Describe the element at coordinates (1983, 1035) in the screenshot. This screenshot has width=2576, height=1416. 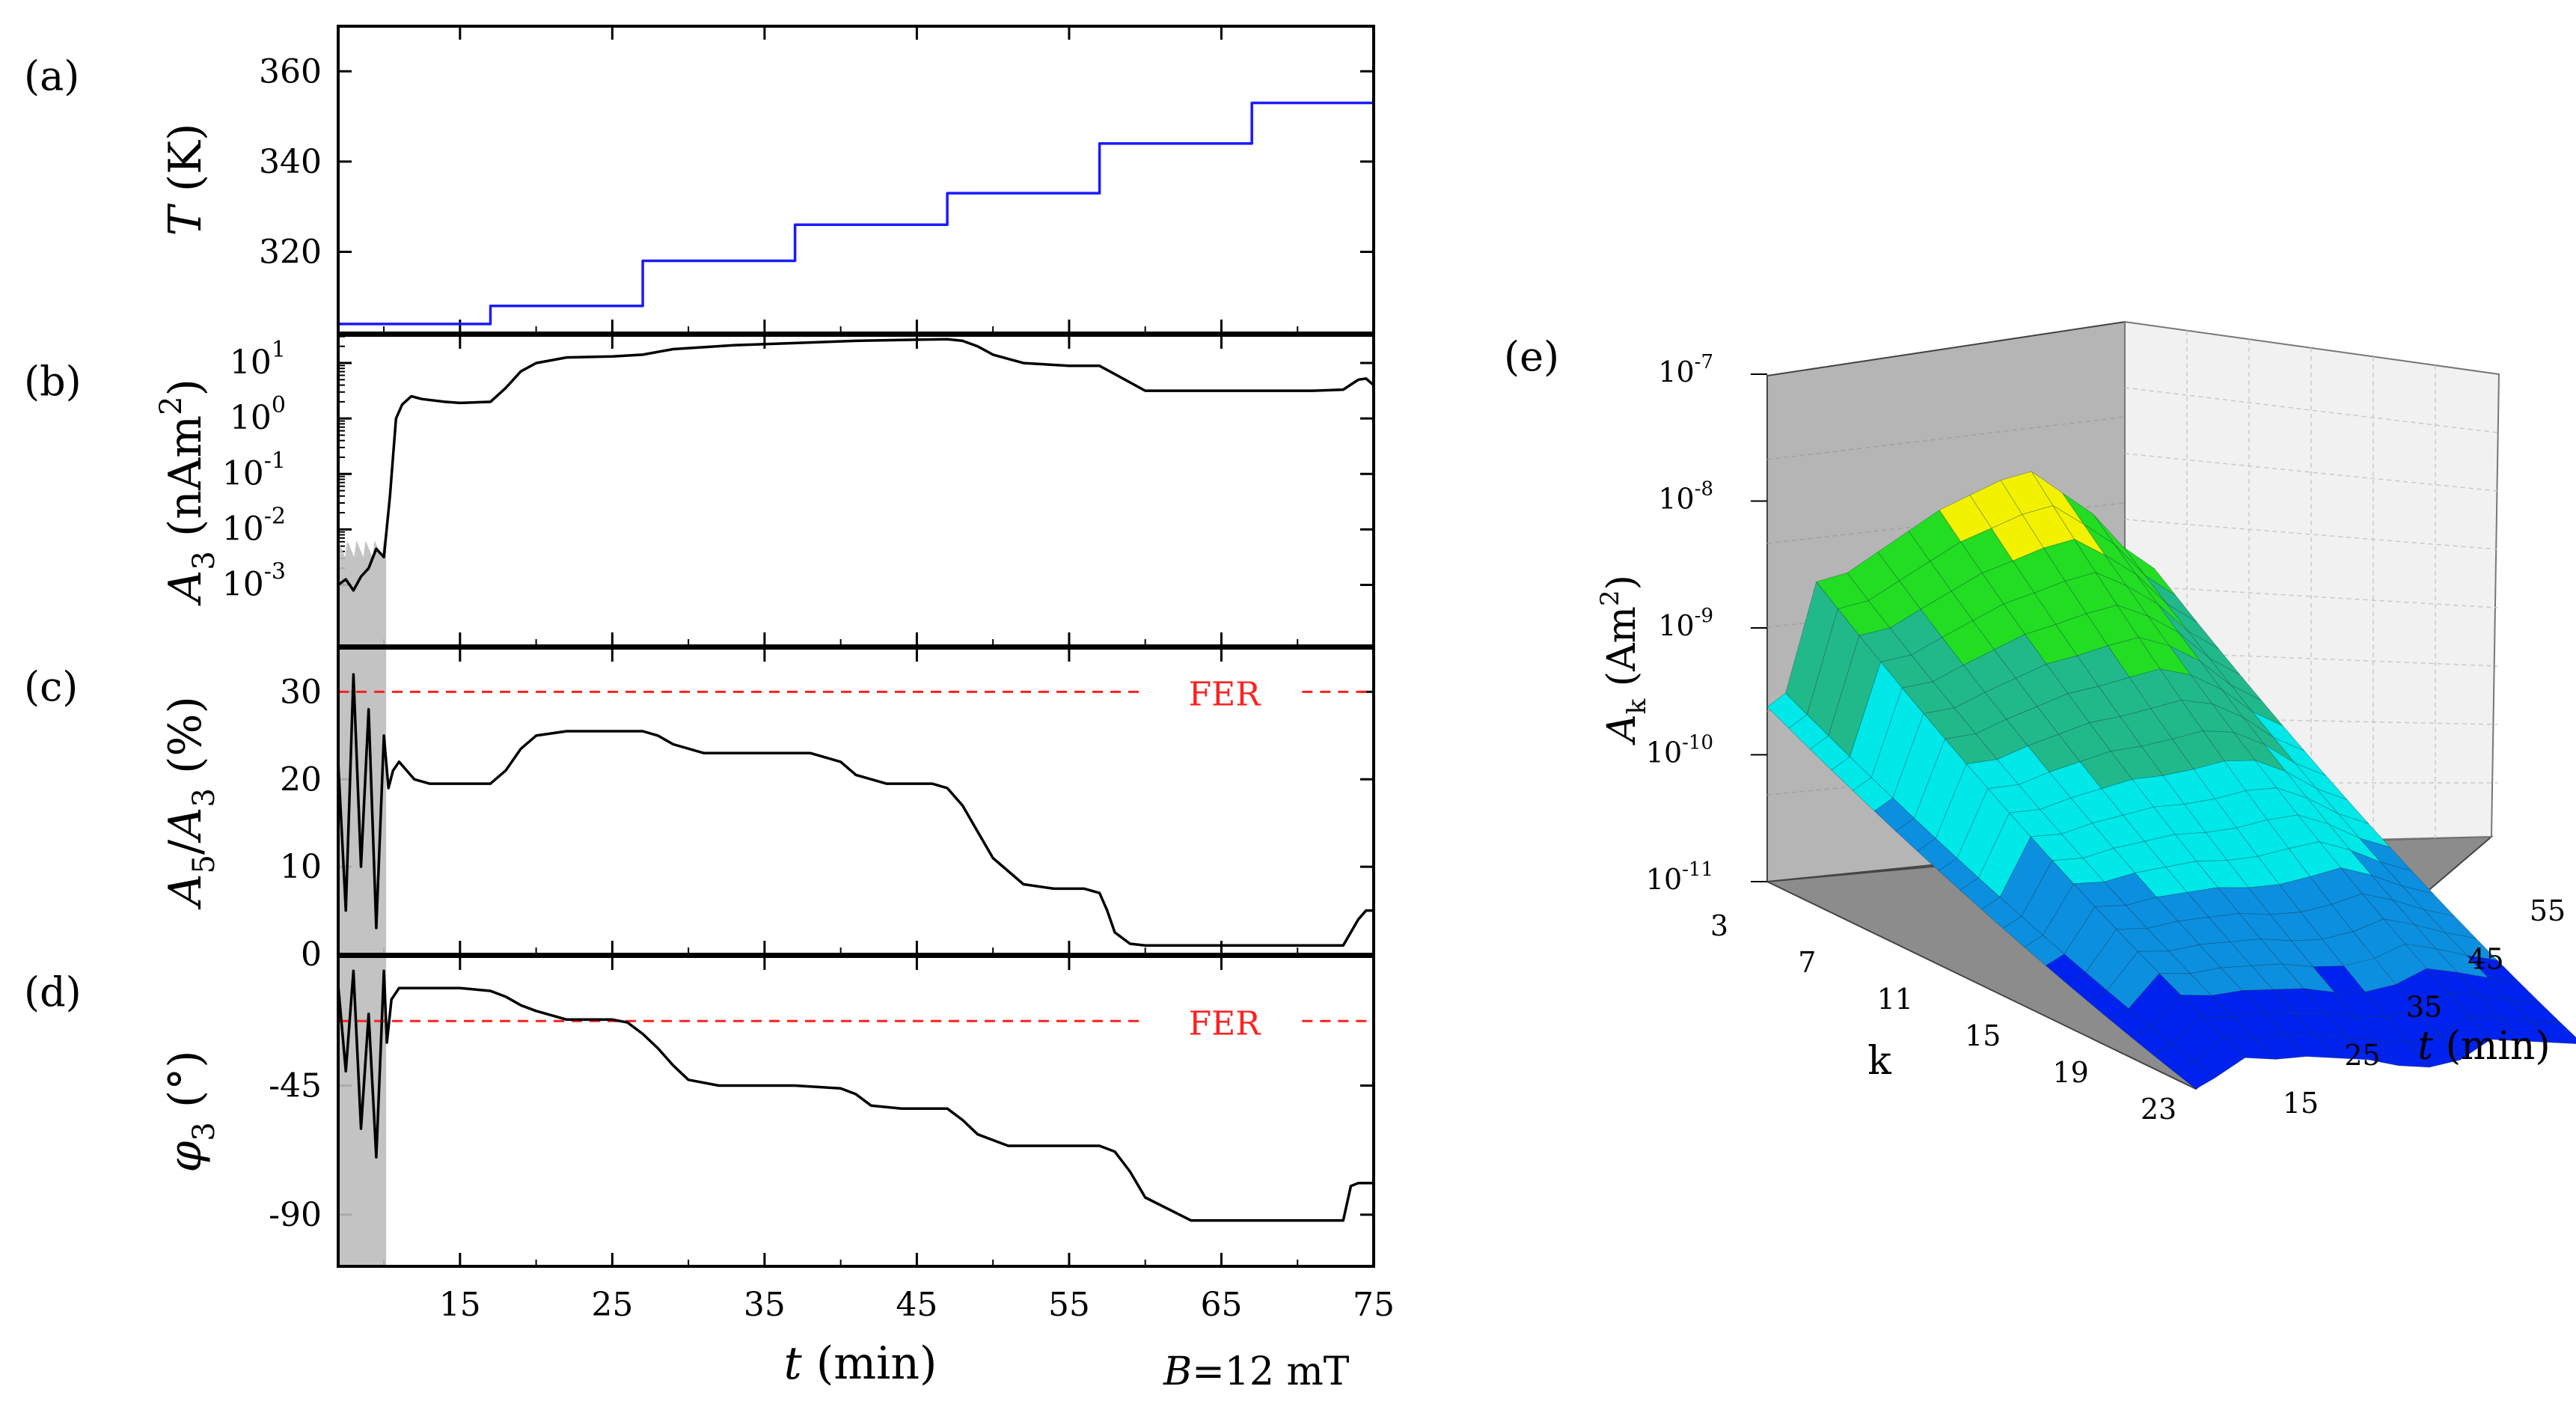
I see `k-tick-label: 15` at that location.